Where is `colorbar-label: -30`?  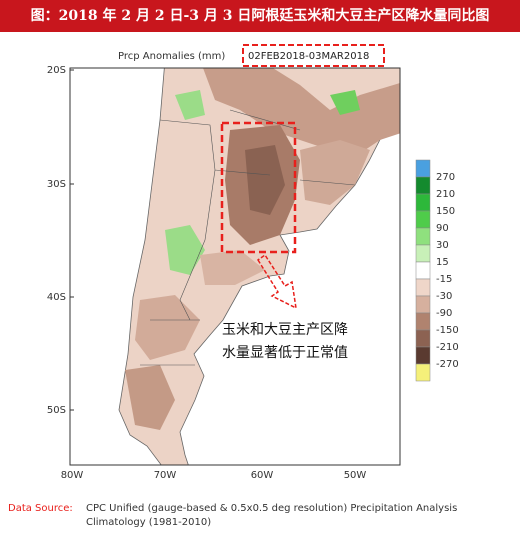 colorbar-label: -30 is located at coordinates (444, 296).